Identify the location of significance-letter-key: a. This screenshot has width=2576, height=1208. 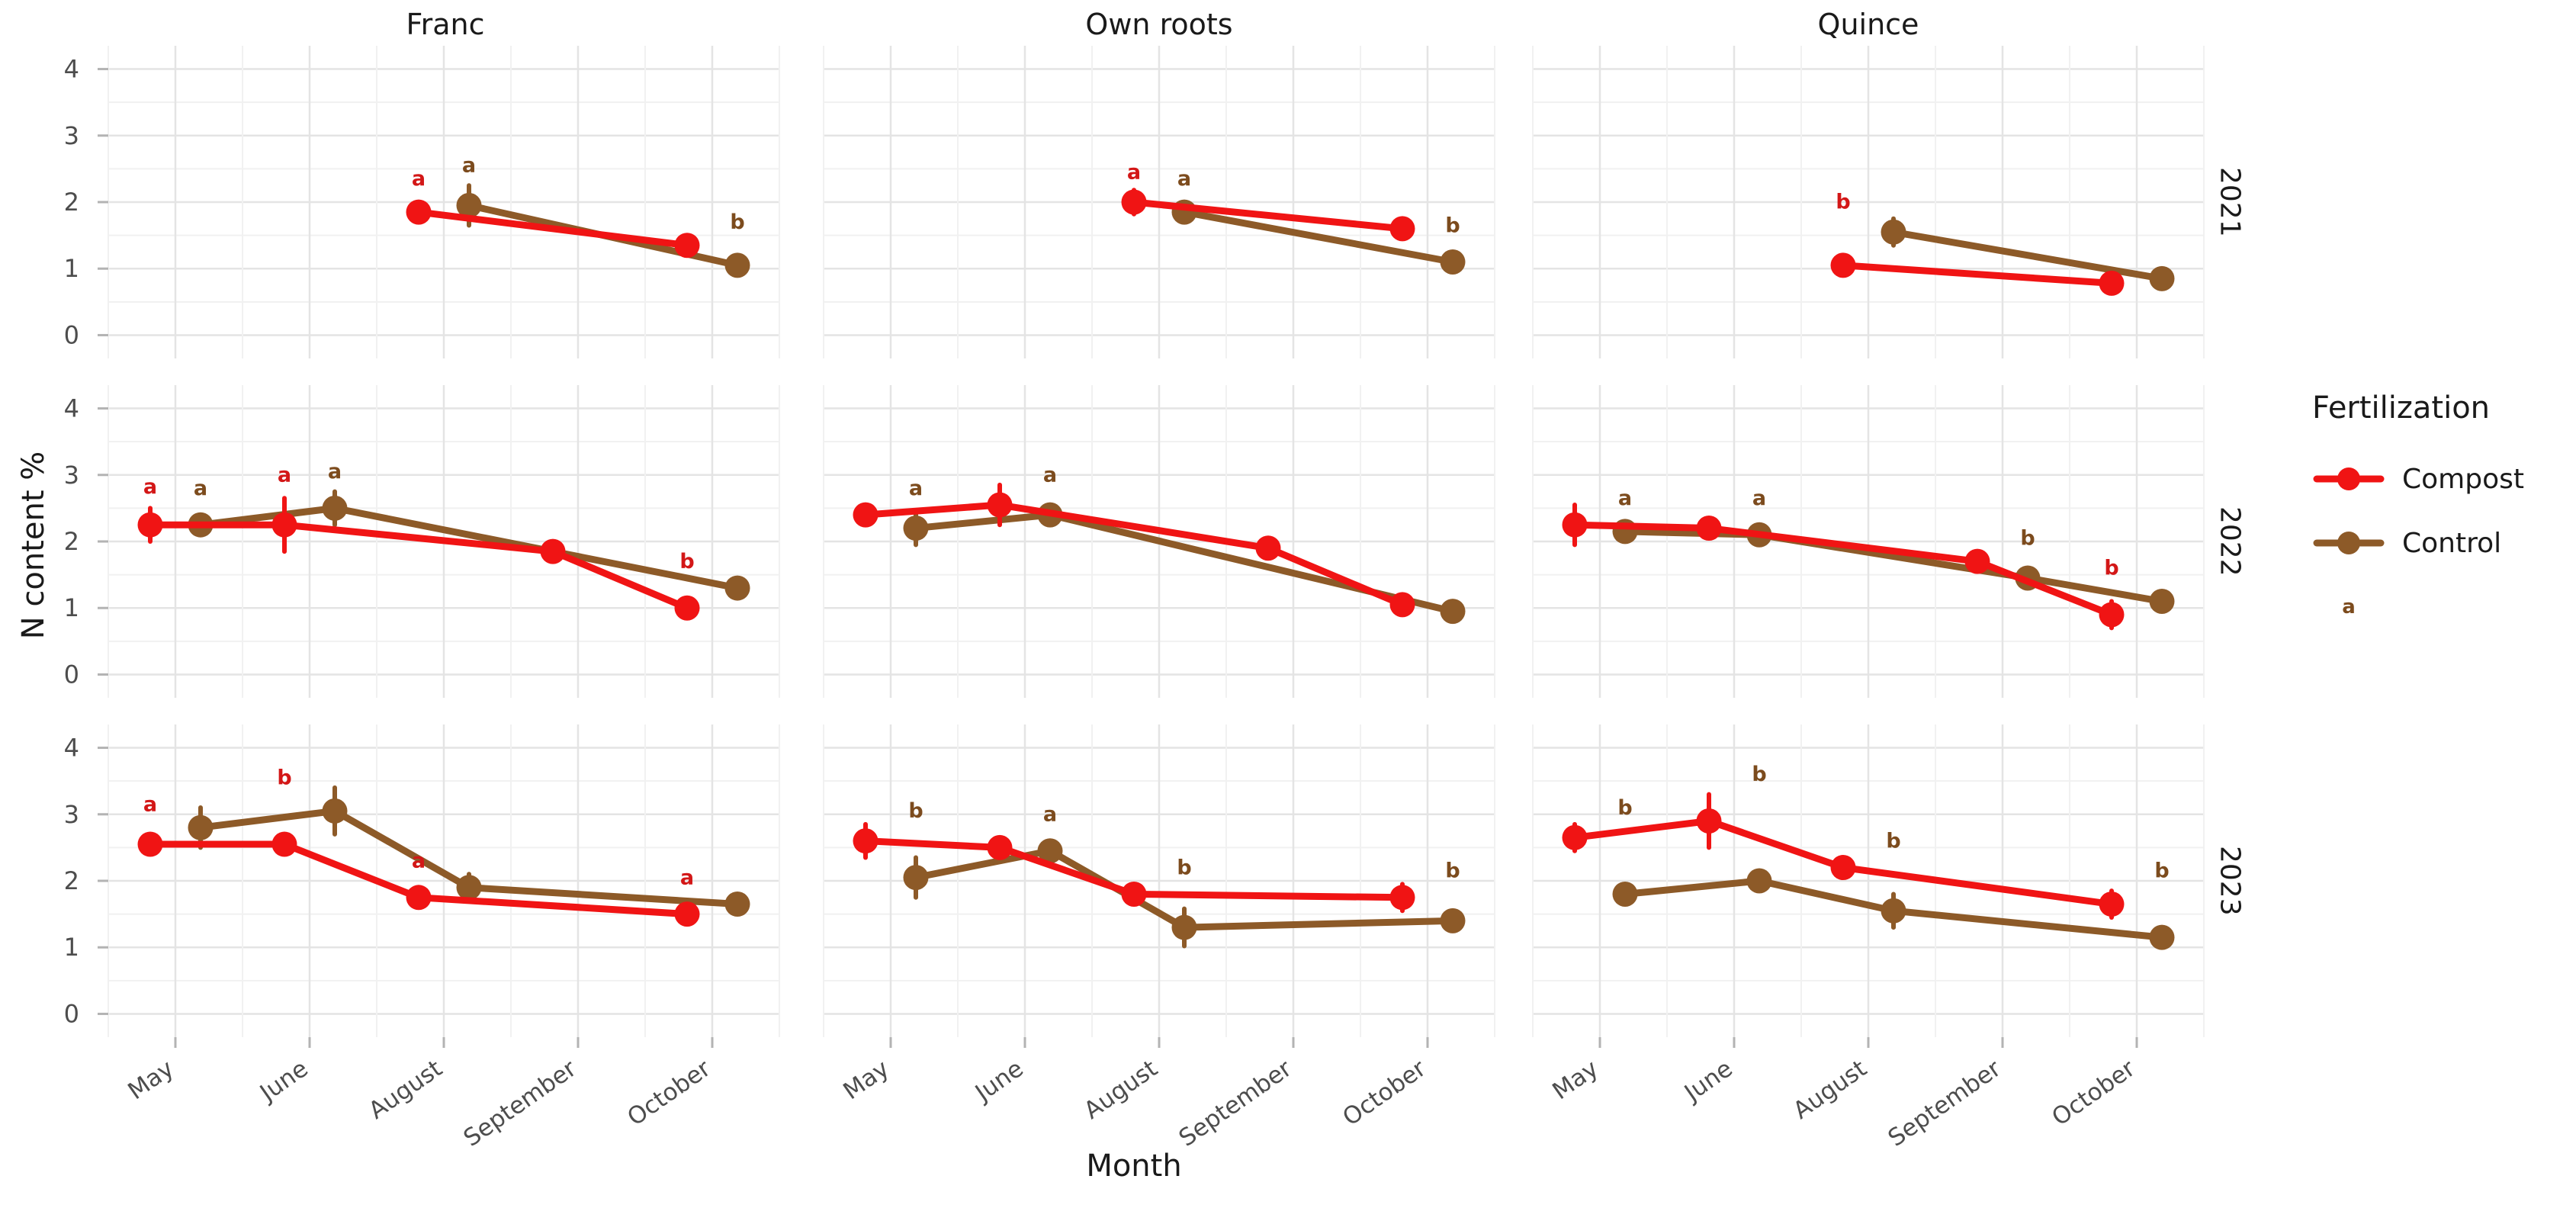
(2349, 607).